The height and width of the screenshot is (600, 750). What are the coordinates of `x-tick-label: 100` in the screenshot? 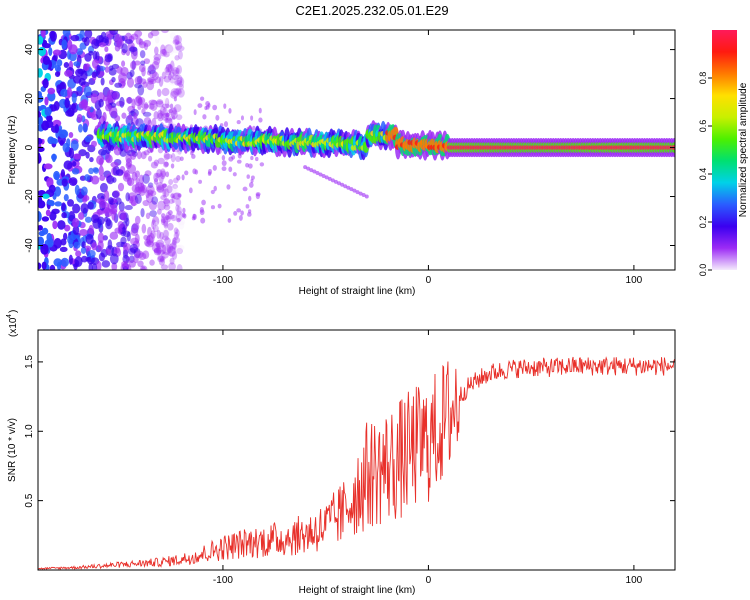 It's located at (634, 580).